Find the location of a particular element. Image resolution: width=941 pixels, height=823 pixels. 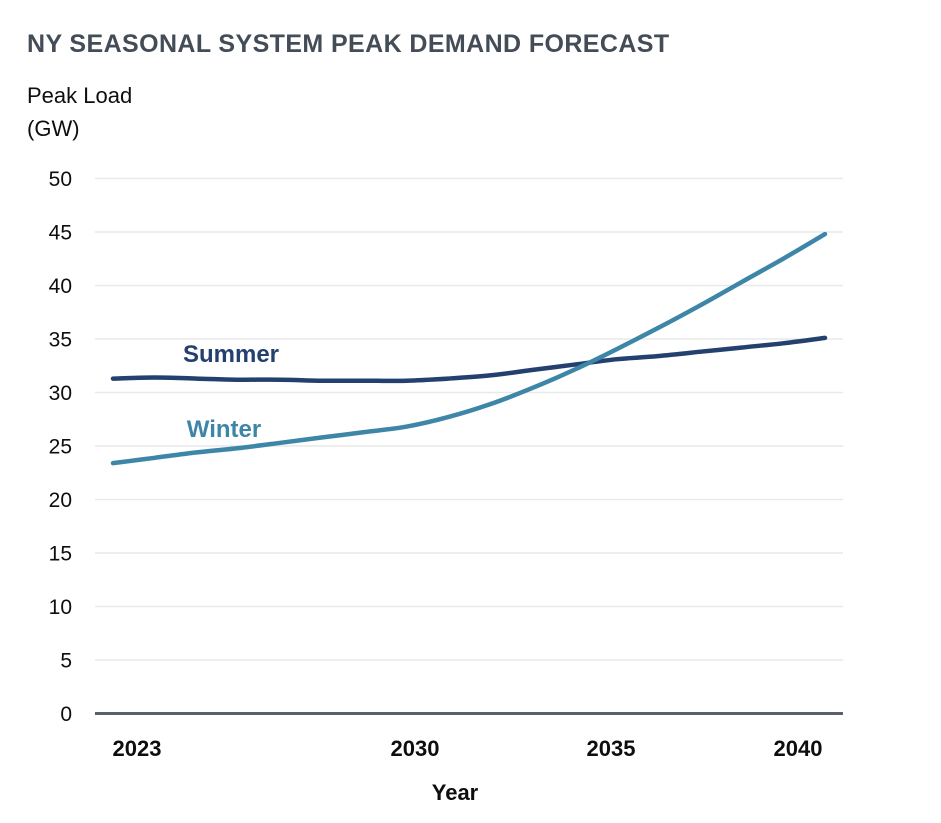

x-axis-title: Year is located at coordinates (455, 792).